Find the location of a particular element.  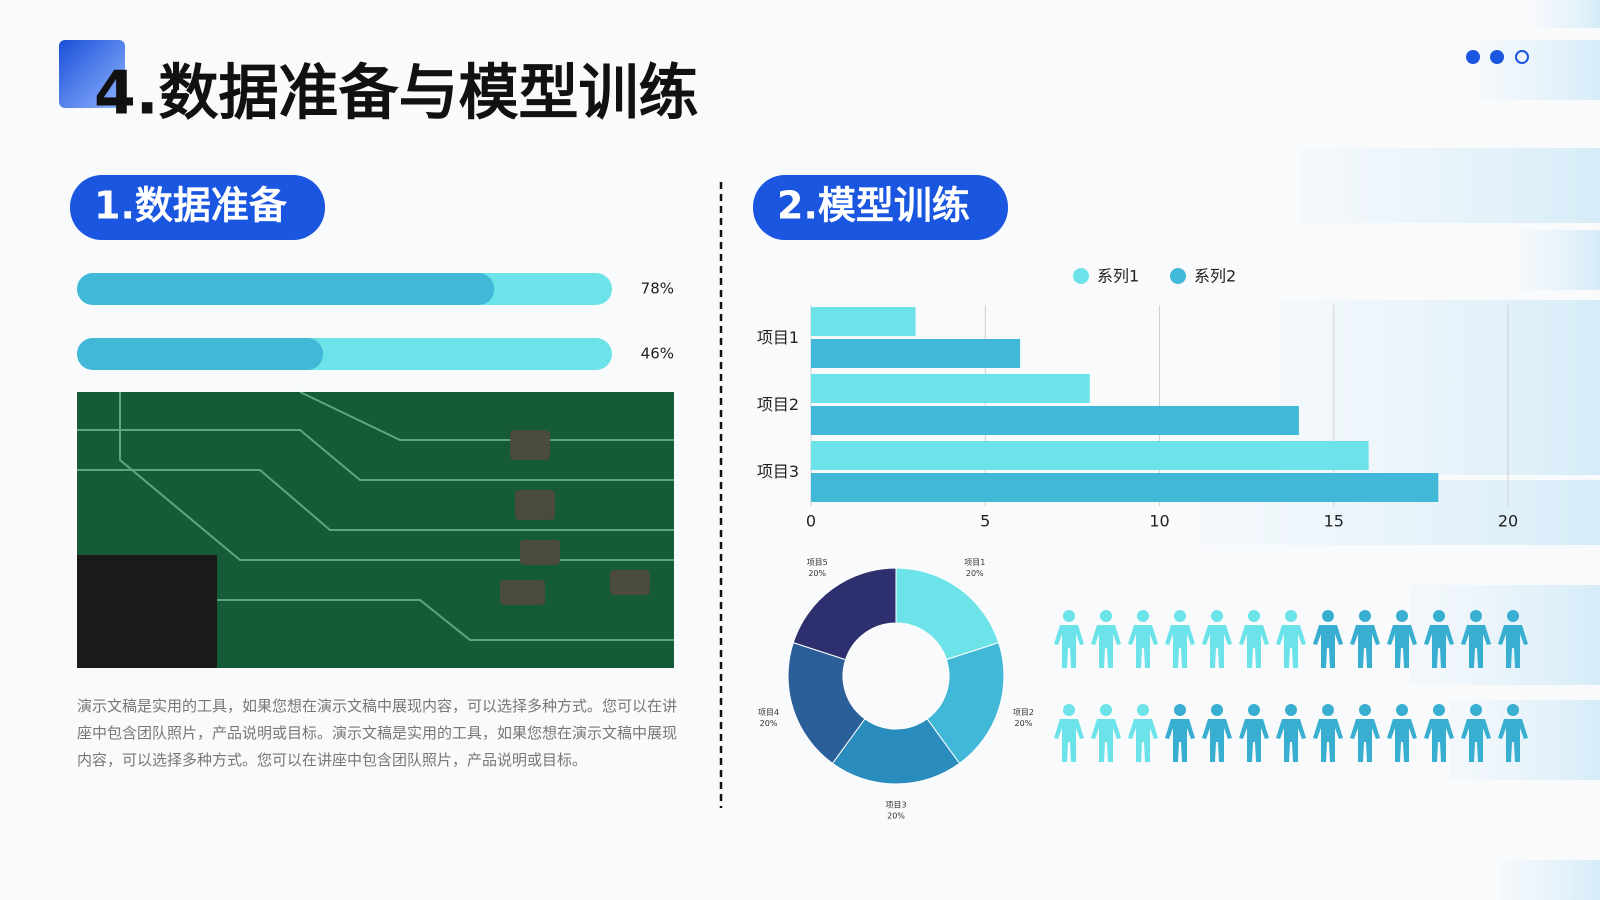

x-tick-label: 15 is located at coordinates (1334, 521).